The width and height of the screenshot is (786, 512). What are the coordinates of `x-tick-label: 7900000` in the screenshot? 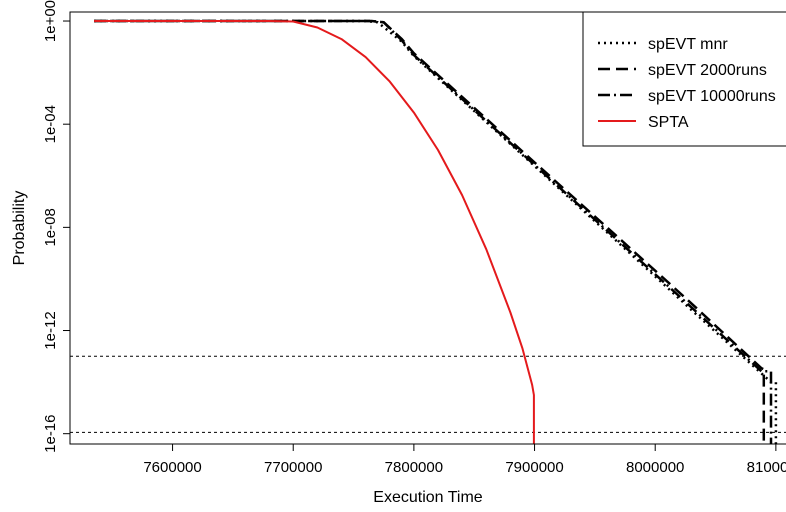 It's located at (534, 467).